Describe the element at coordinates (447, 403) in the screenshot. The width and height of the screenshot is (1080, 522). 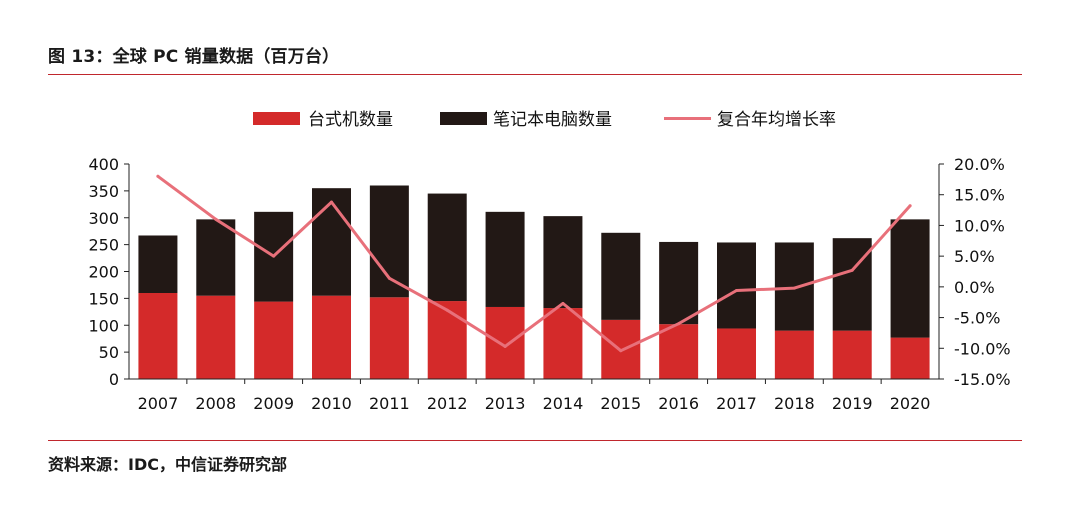
I see `x-tick-label-2012: 2012` at that location.